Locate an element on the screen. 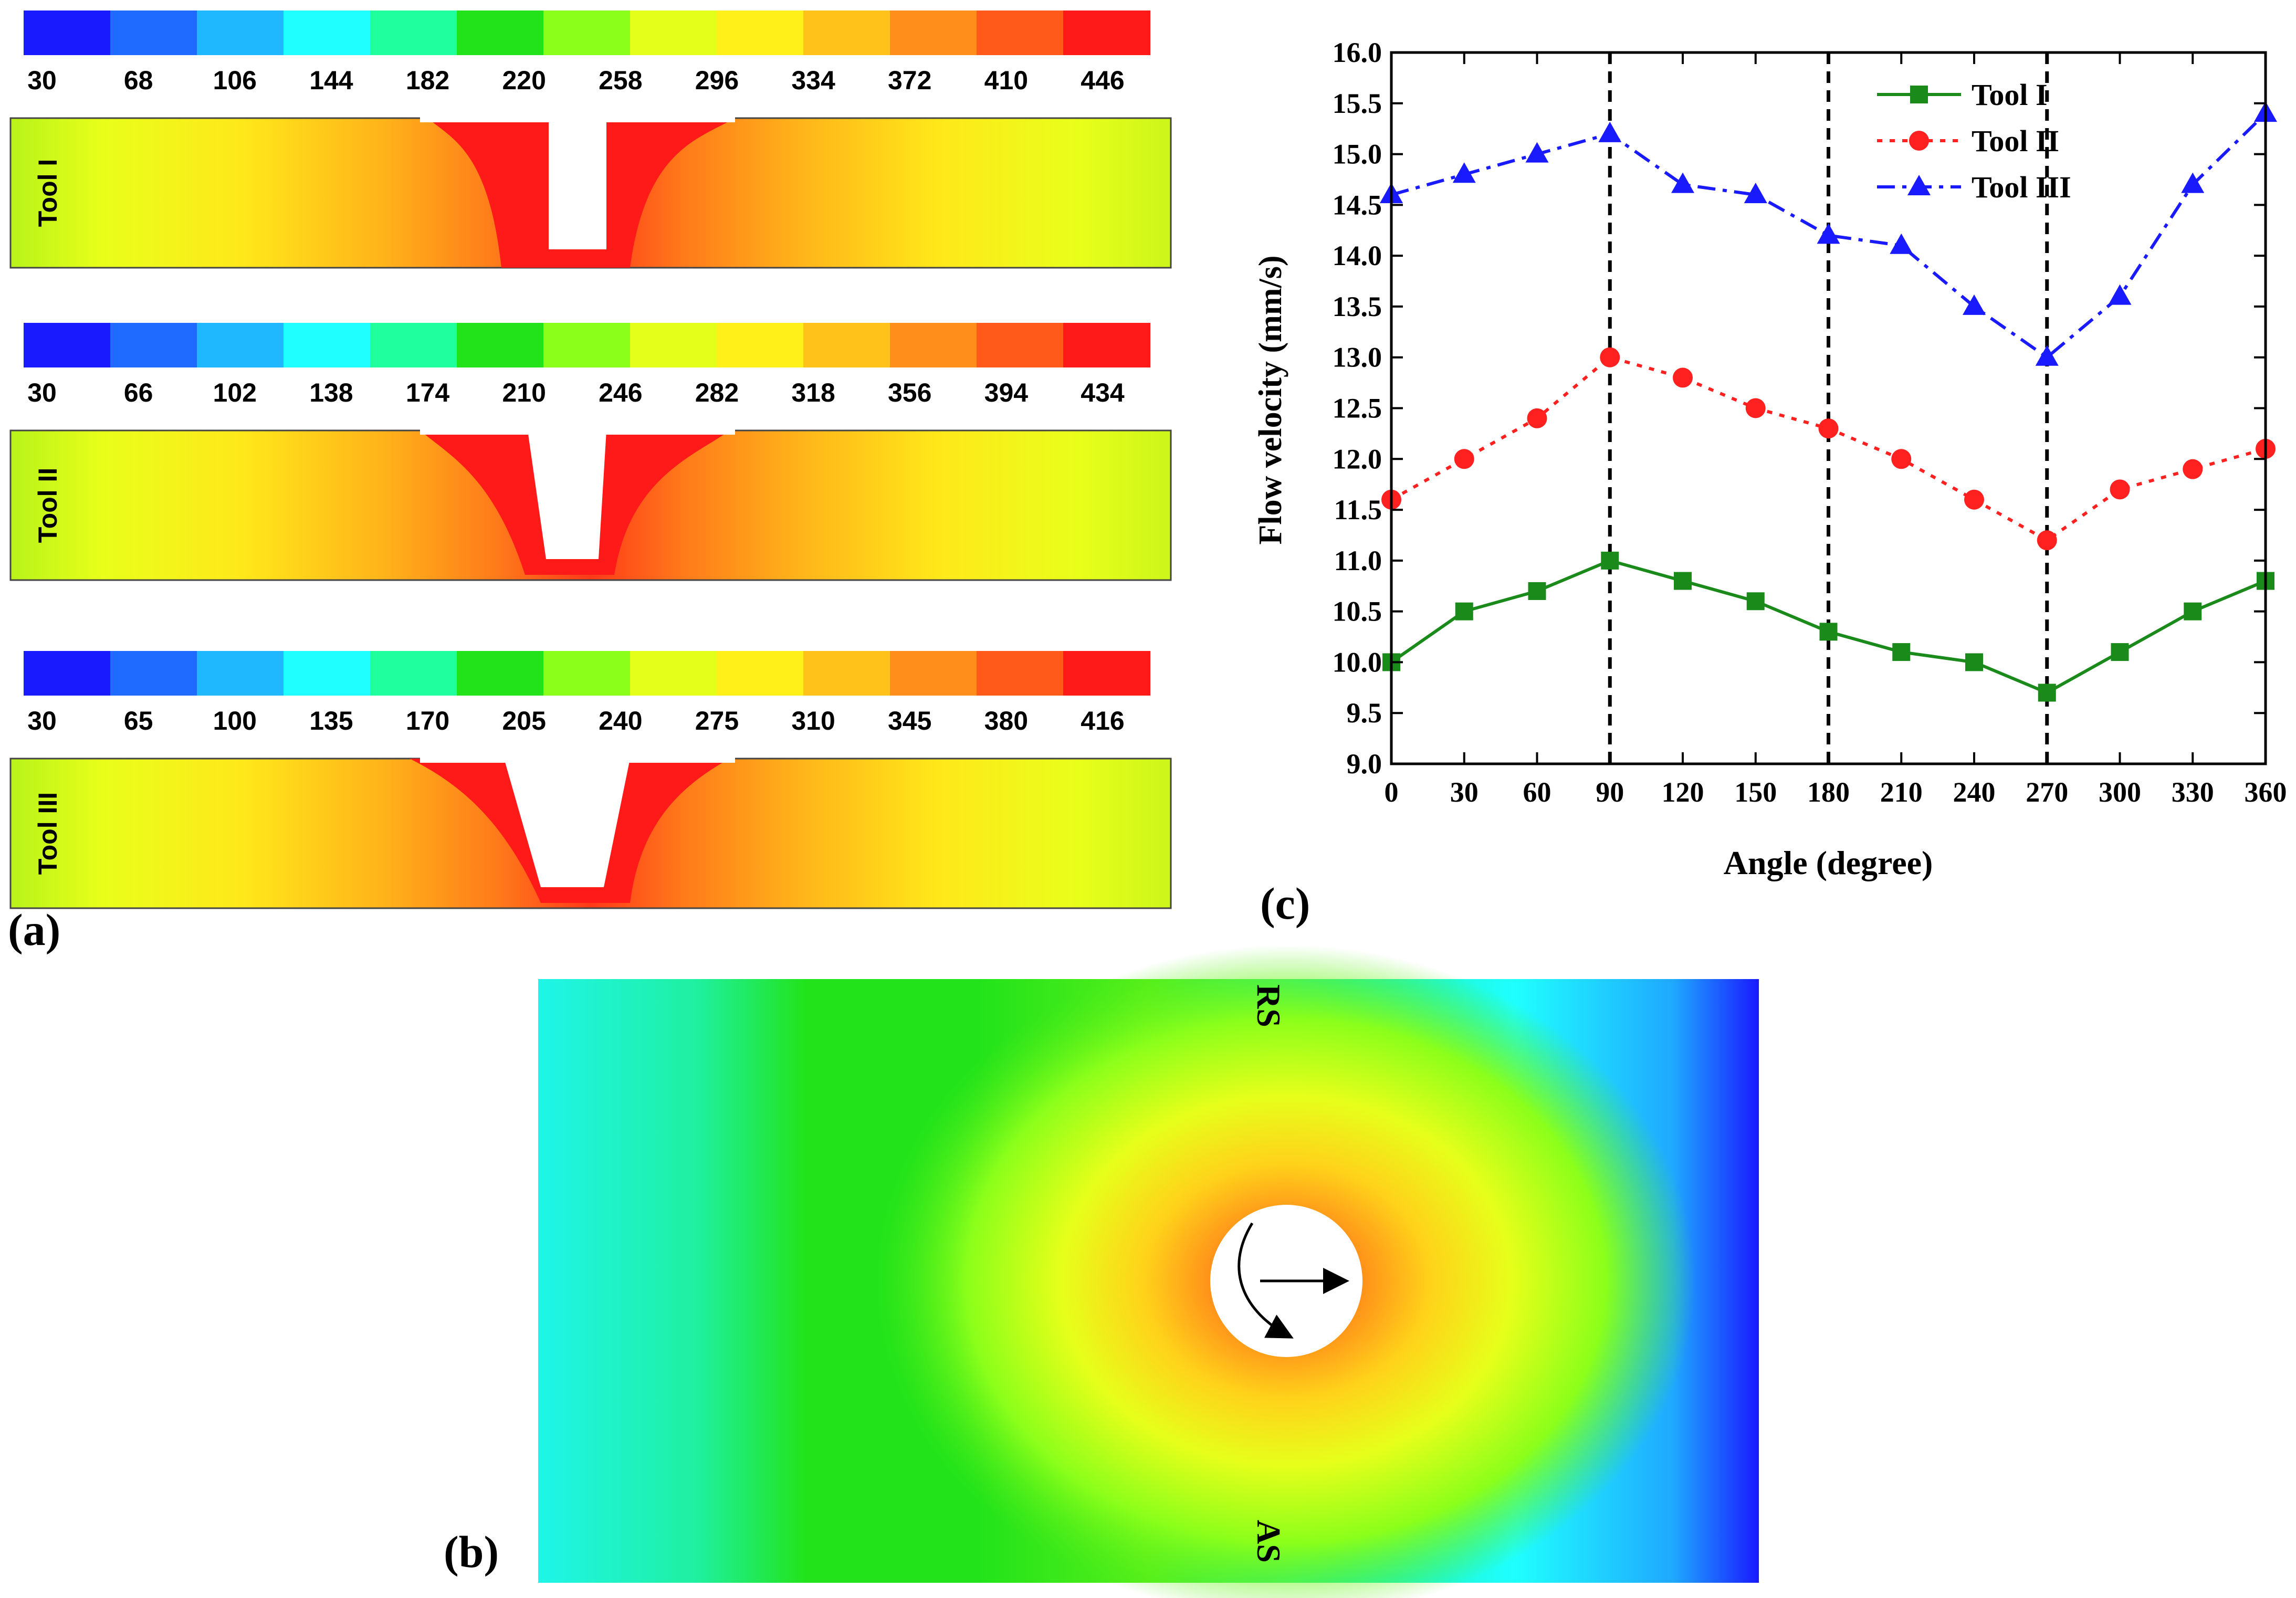 The image size is (2296, 1598). x-tick-label: 270 is located at coordinates (2047, 792).